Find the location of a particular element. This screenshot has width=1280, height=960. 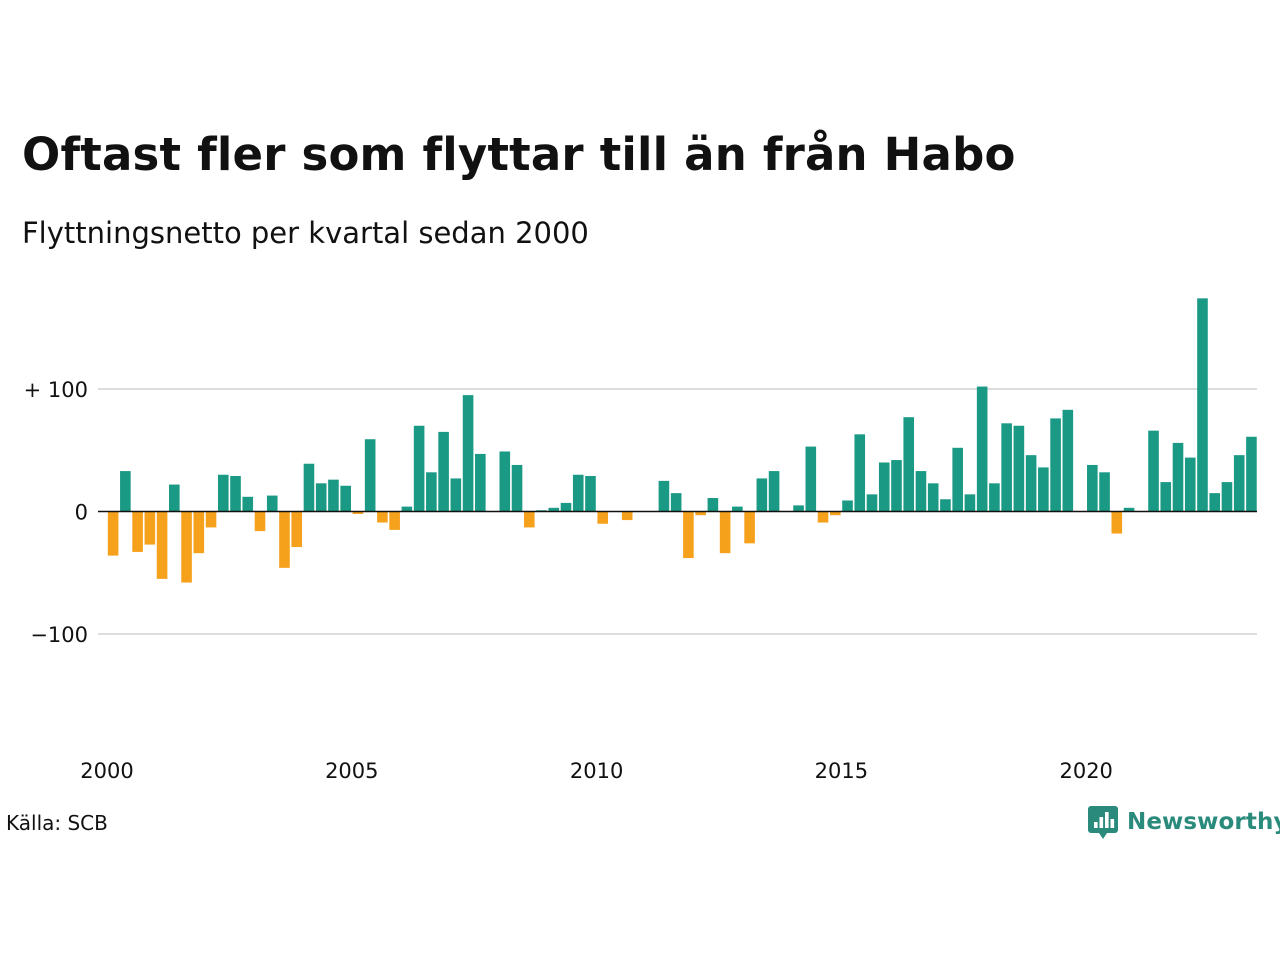

brand-name: Newsworthy is located at coordinates (1203, 822).